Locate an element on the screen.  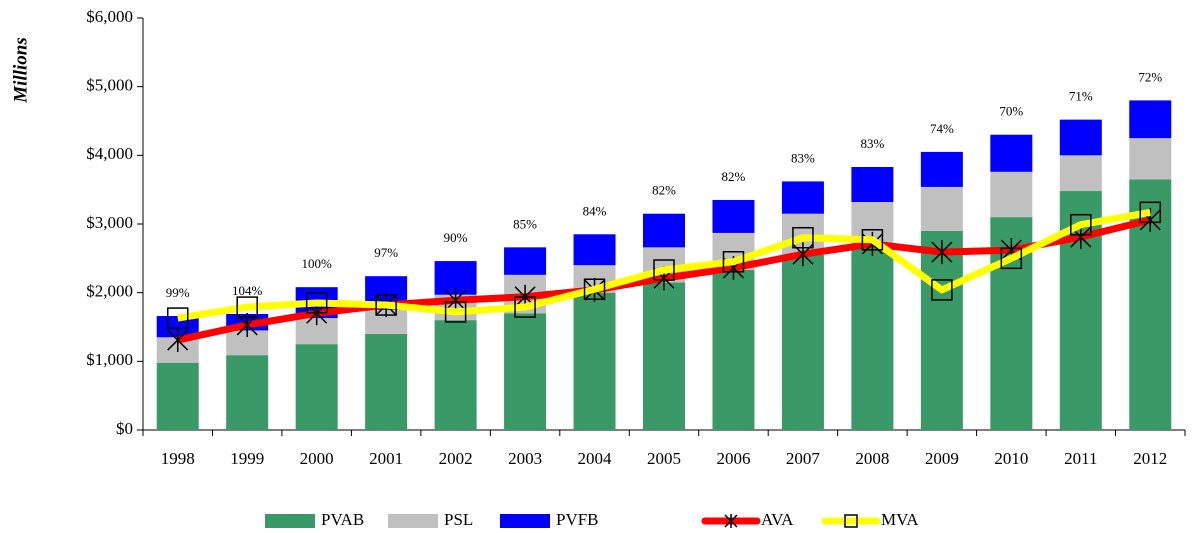
x-tick-label: 2010 is located at coordinates (1011, 458).